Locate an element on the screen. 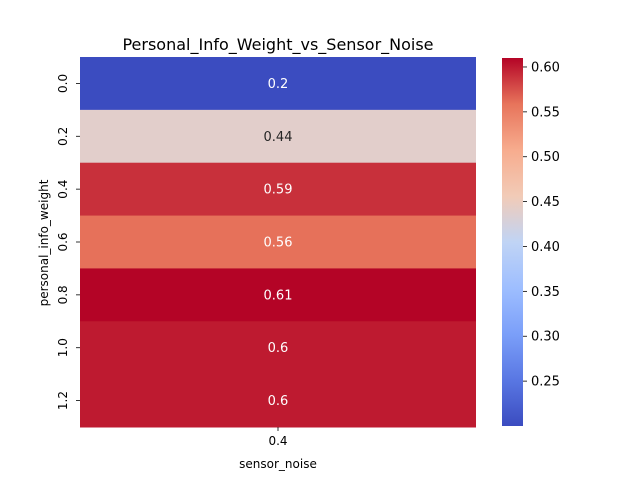  heatmap-cell-labels: 0.2 0.44 0.59 0.56 0.61 0.6 0.6 is located at coordinates (278, 243).